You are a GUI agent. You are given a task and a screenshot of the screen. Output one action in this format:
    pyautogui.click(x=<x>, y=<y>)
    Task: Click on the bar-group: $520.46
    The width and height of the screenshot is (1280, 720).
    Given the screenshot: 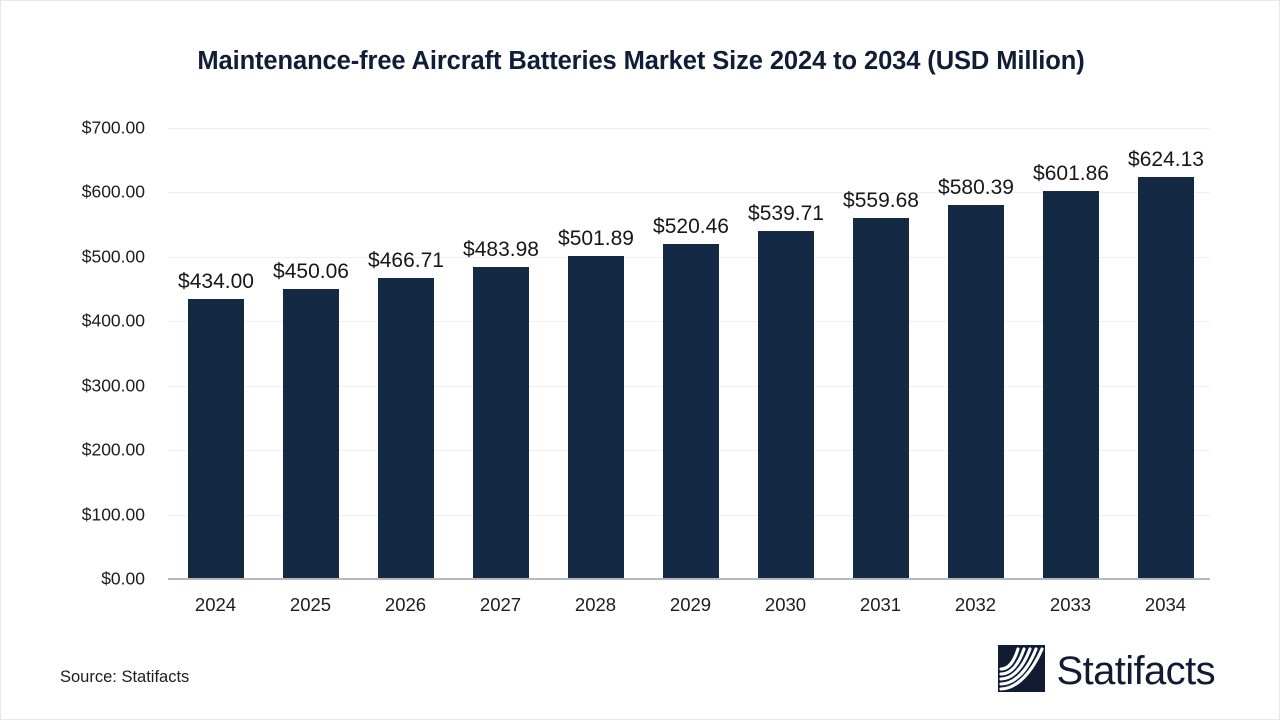 What is the action you would take?
    pyautogui.click(x=690, y=353)
    